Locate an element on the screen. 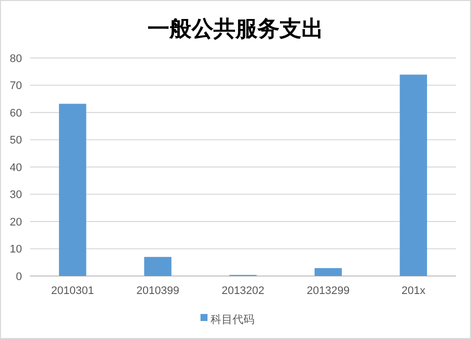 The height and width of the screenshot is (339, 471). x-tick-label: 201x is located at coordinates (413, 291).